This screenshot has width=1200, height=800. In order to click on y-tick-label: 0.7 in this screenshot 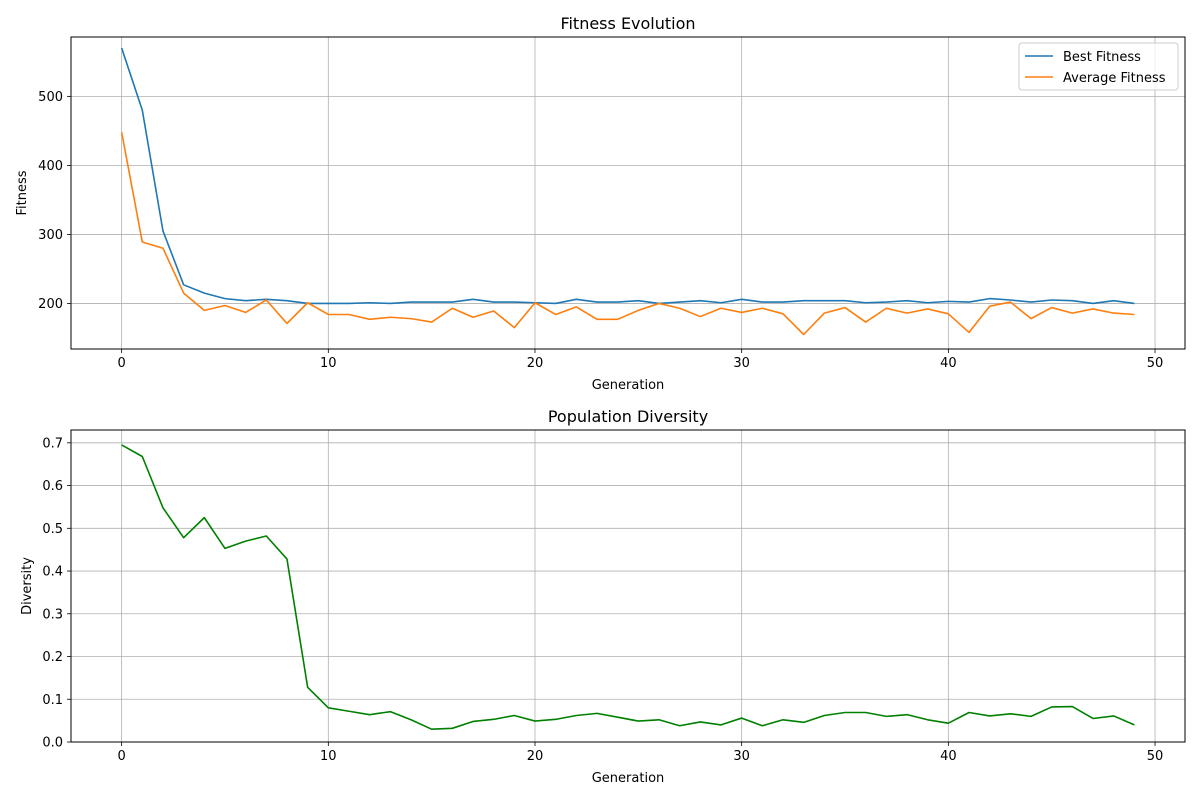, I will do `click(52, 443)`.